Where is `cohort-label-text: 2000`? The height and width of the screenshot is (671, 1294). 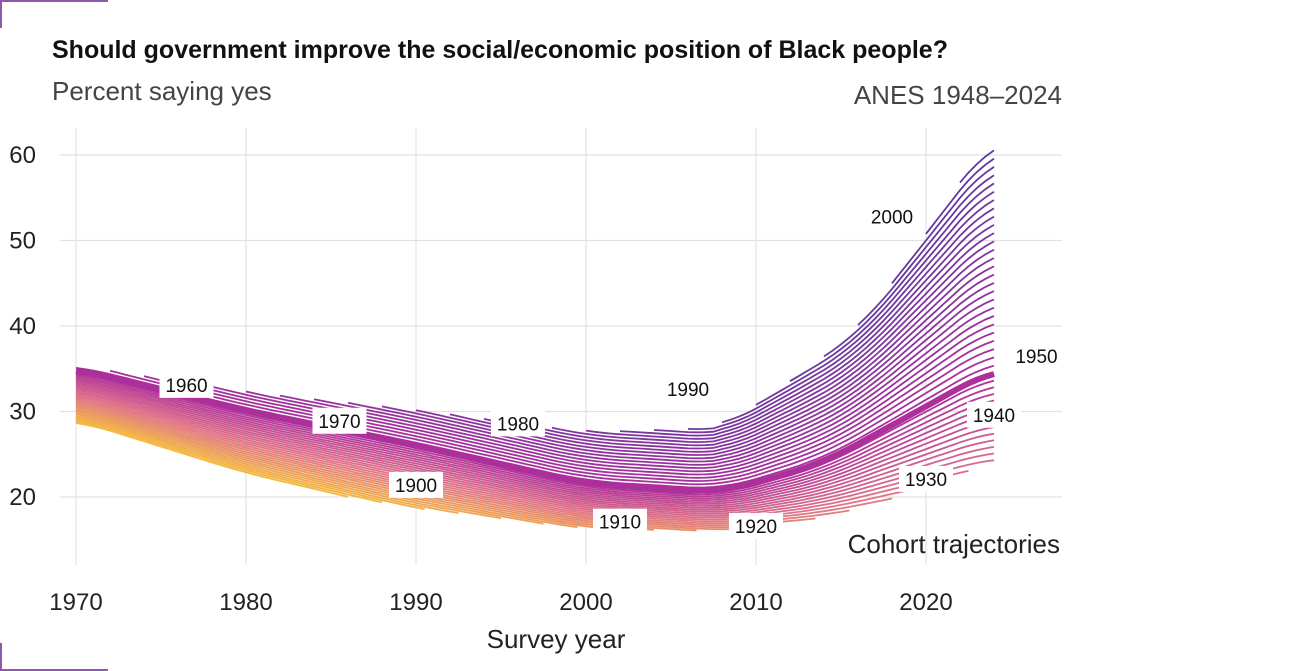 cohort-label-text: 2000 is located at coordinates (892, 217).